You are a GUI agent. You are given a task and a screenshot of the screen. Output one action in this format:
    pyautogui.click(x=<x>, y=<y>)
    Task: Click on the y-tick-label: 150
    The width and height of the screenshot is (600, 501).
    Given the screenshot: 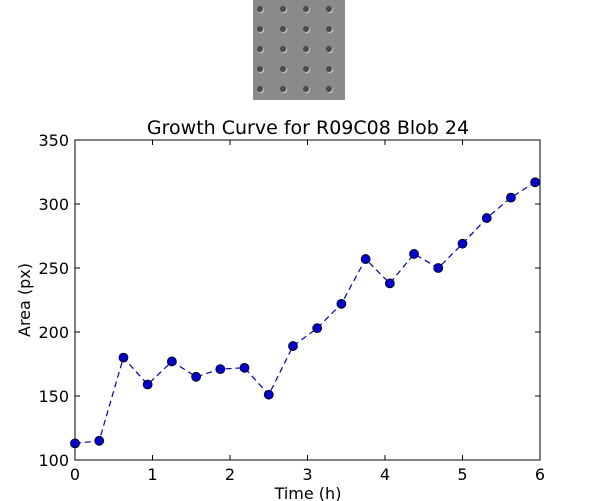 What is the action you would take?
    pyautogui.click(x=53, y=396)
    